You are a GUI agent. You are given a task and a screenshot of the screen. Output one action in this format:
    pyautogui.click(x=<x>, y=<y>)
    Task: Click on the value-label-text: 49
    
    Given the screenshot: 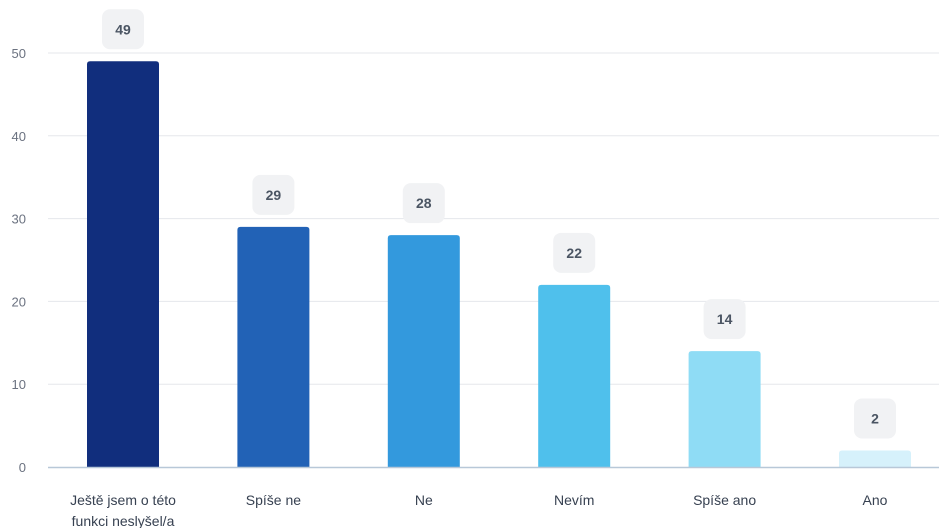 What is the action you would take?
    pyautogui.click(x=123, y=29)
    